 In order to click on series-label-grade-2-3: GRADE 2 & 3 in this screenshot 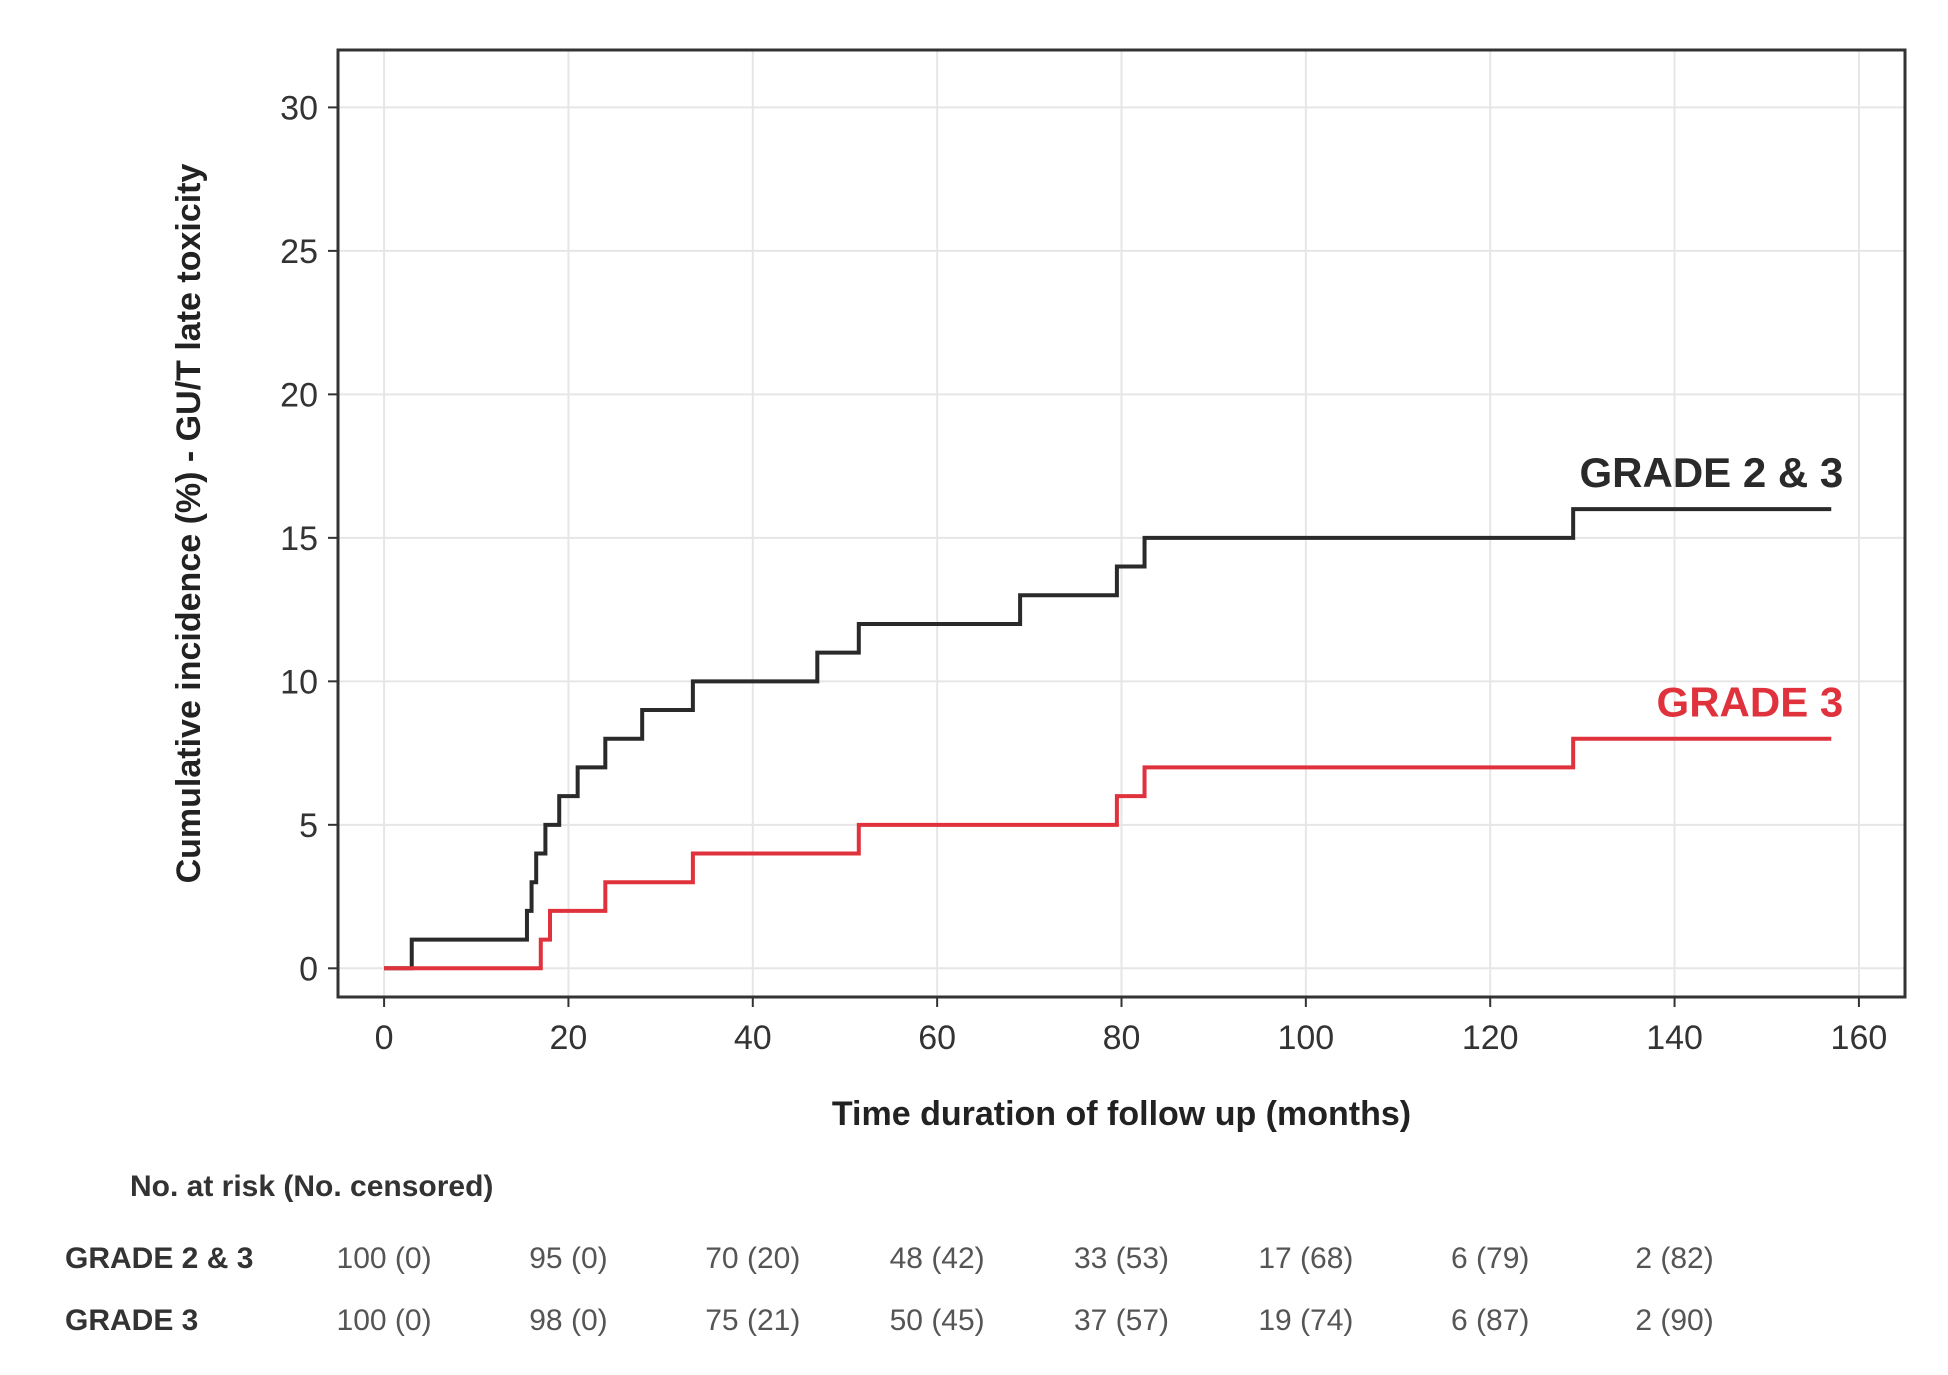, I will do `click(1712, 472)`.